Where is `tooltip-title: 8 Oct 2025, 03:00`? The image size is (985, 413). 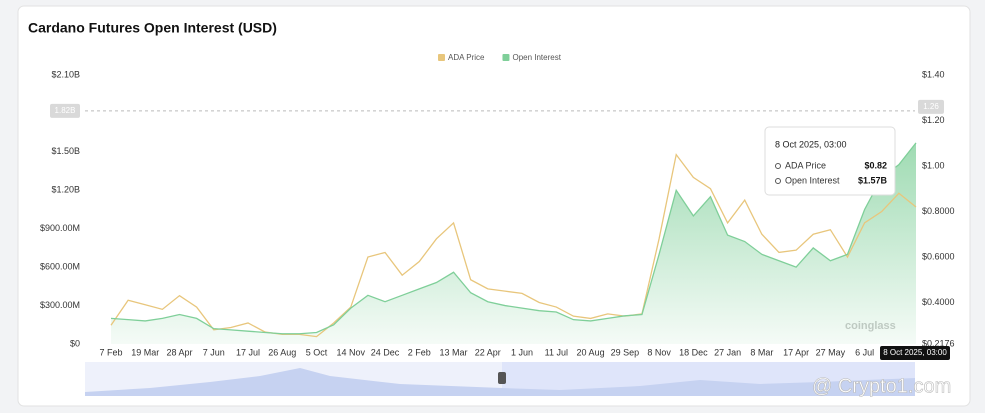 tooltip-title: 8 Oct 2025, 03:00 is located at coordinates (811, 144).